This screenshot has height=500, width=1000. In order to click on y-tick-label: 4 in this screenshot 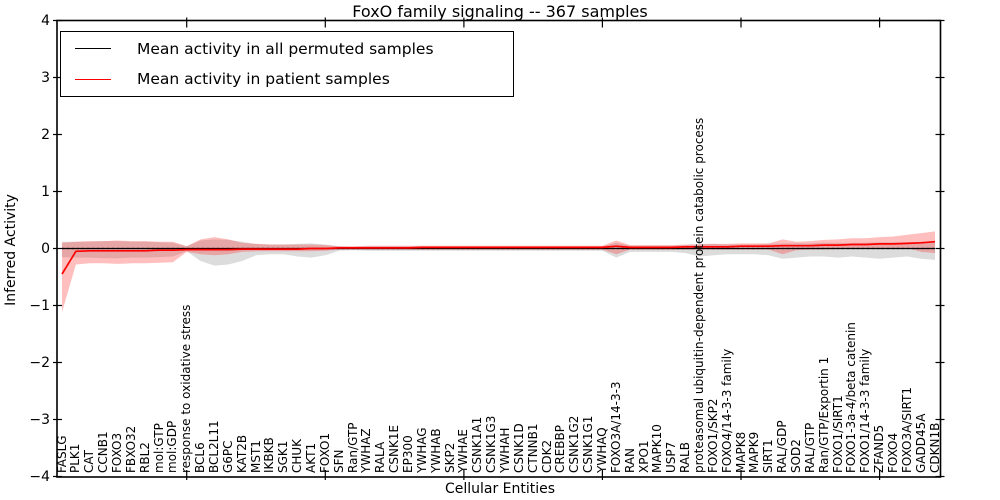, I will do `click(45, 20)`.